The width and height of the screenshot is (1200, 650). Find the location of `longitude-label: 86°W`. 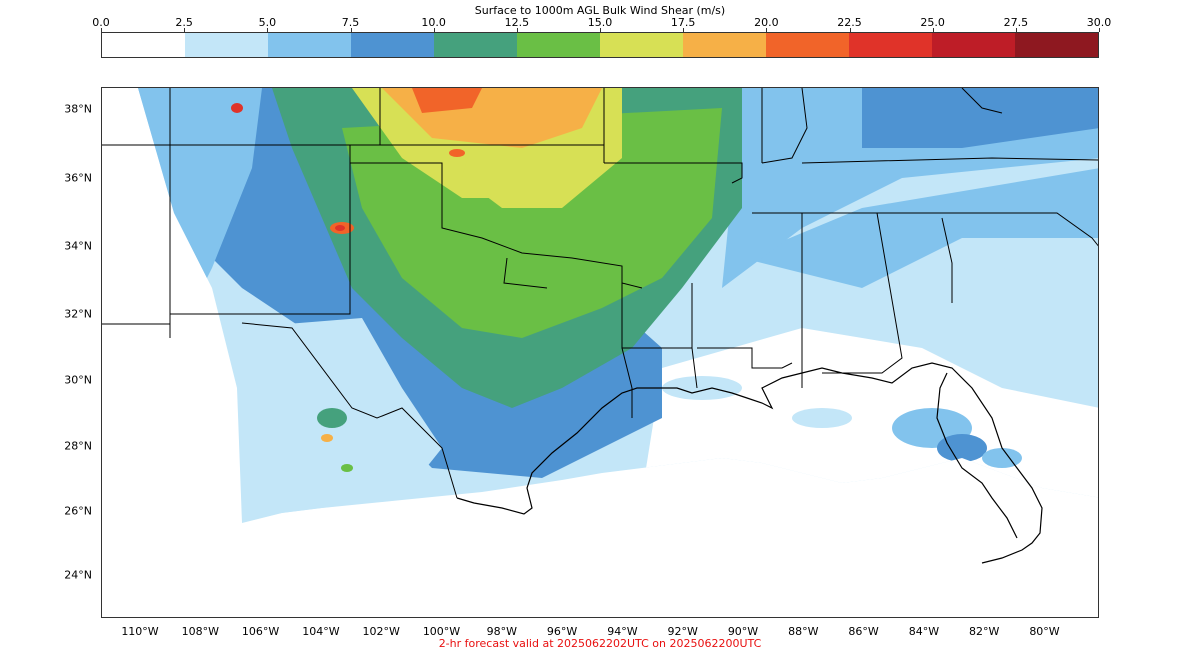

longitude-label: 86°W is located at coordinates (863, 631).